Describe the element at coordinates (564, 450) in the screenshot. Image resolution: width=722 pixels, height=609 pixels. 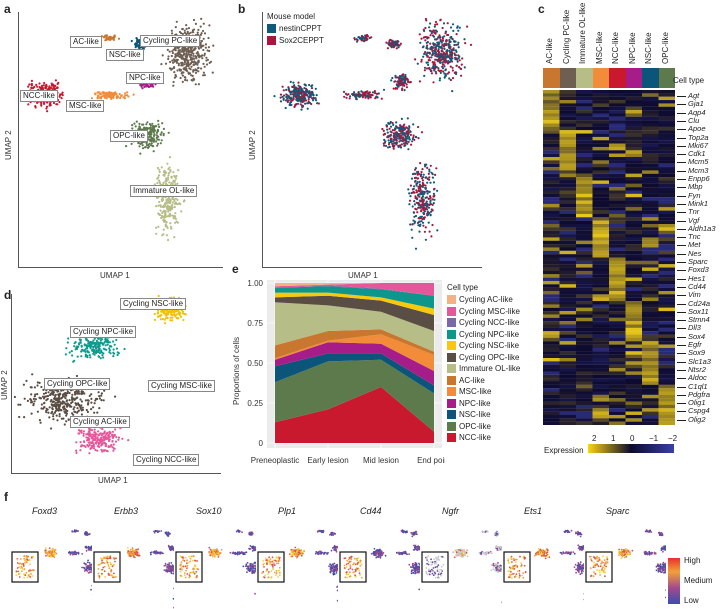
I see `expression-label: Expression` at that location.